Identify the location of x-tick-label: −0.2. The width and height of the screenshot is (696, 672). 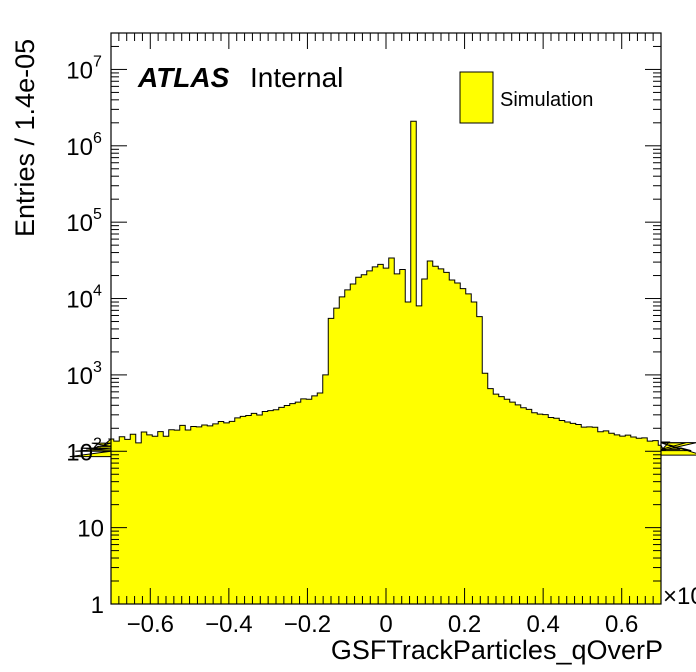
(307, 624).